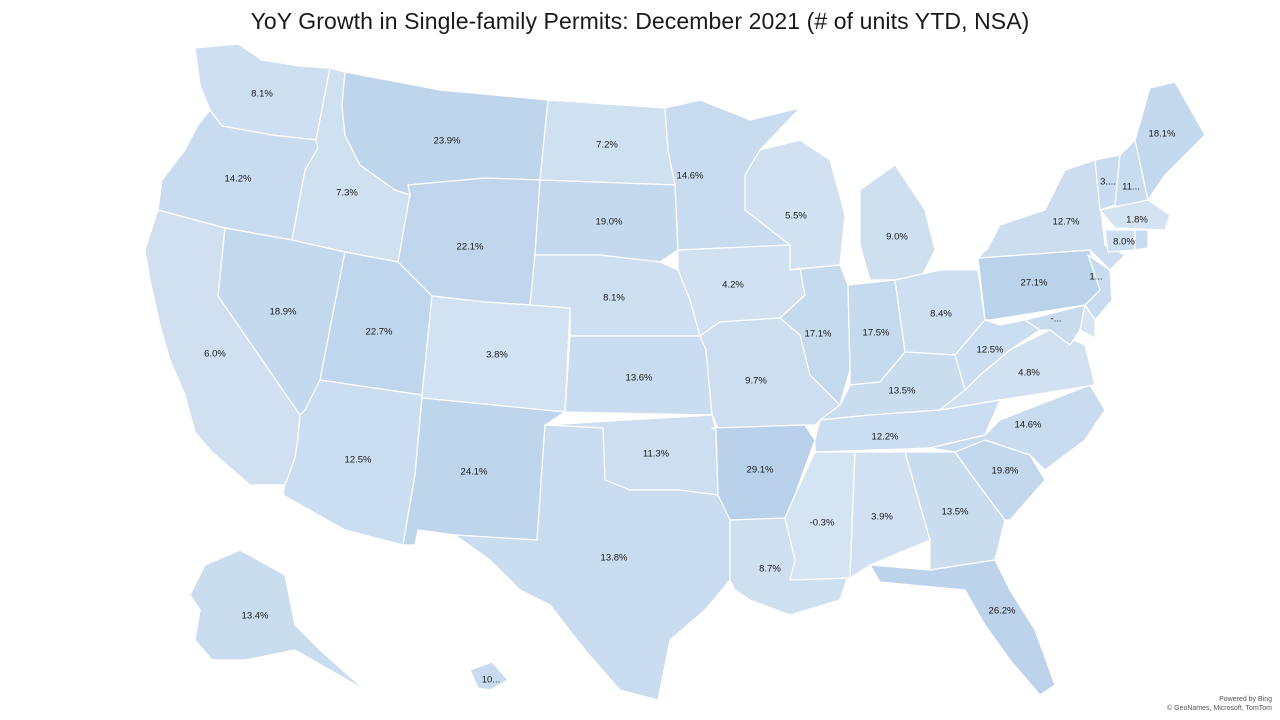 The height and width of the screenshot is (720, 1280). I want to click on state-label-wv: 12.5%, so click(990, 350).